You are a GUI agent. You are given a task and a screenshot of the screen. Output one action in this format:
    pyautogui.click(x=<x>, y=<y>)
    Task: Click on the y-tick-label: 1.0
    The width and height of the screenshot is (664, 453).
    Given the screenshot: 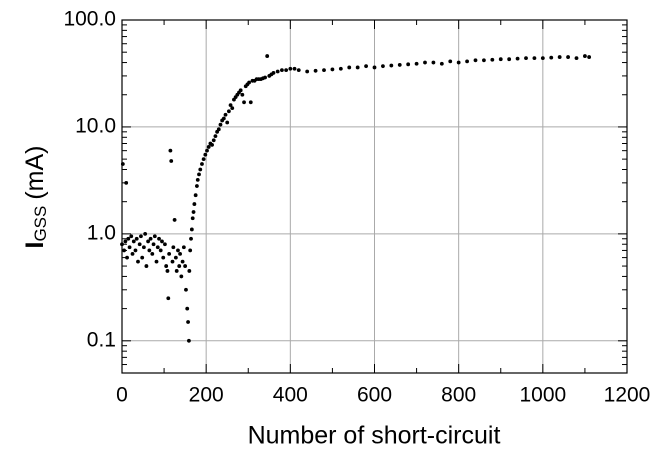 What is the action you would take?
    pyautogui.click(x=101, y=232)
    